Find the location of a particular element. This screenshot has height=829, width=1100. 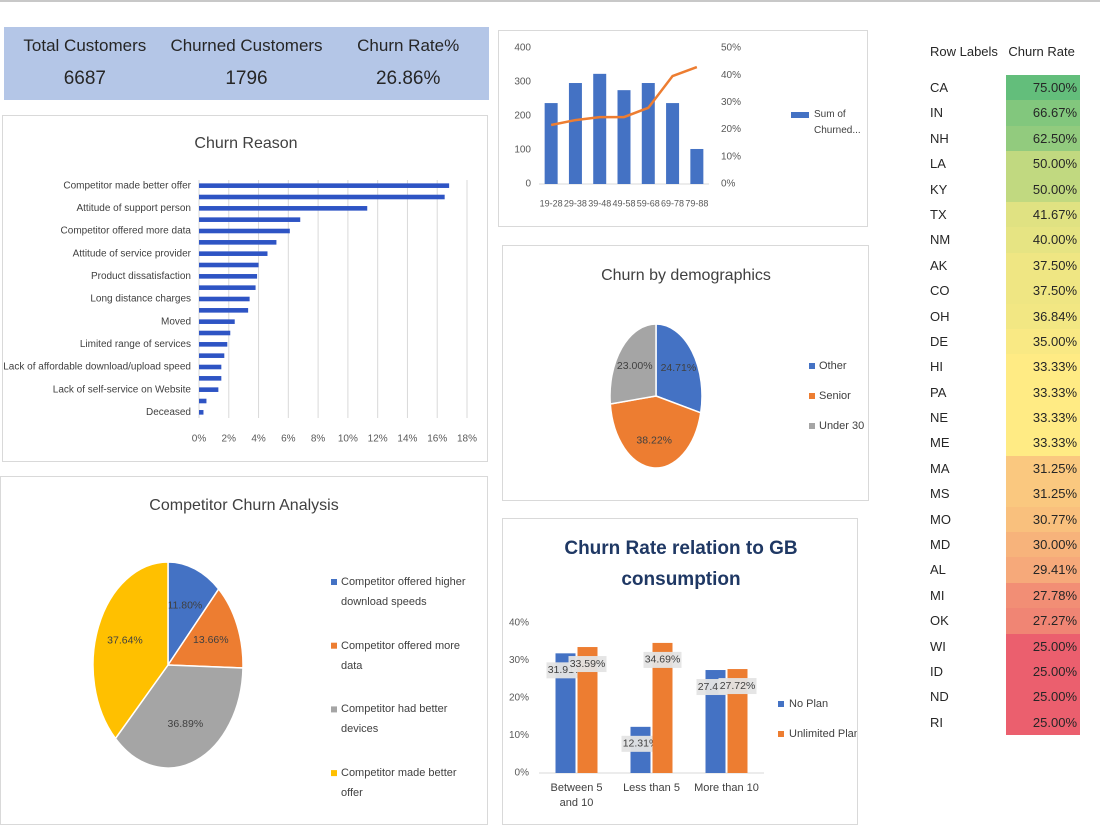

y-tick-label: 0 is located at coordinates (528, 184).